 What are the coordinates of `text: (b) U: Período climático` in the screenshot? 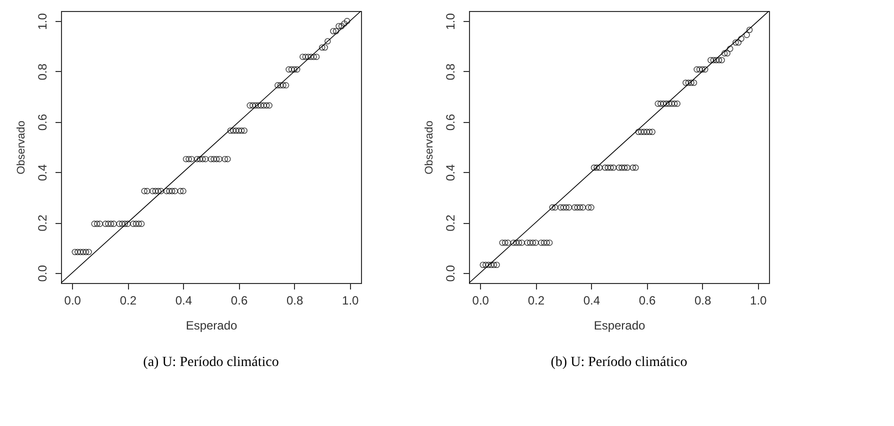 It's located at (619, 362).